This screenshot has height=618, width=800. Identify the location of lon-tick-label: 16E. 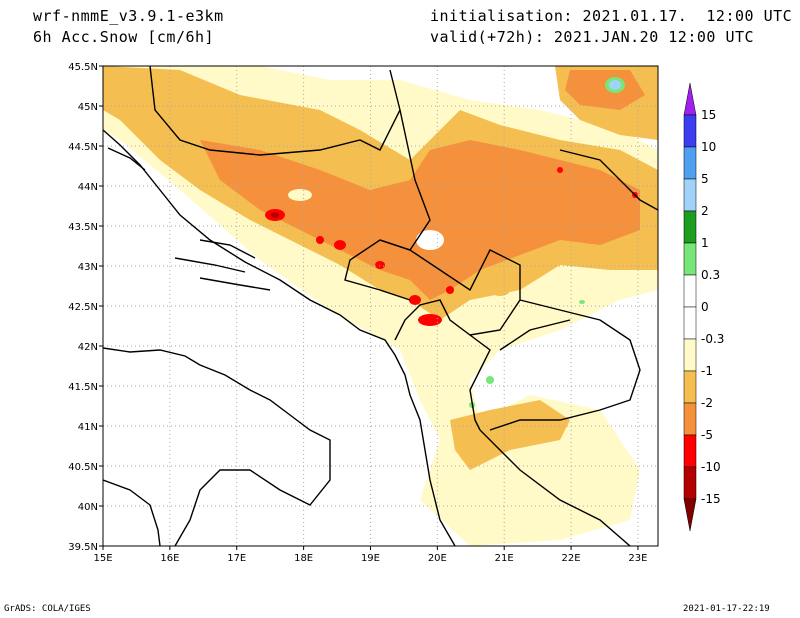
(169, 558).